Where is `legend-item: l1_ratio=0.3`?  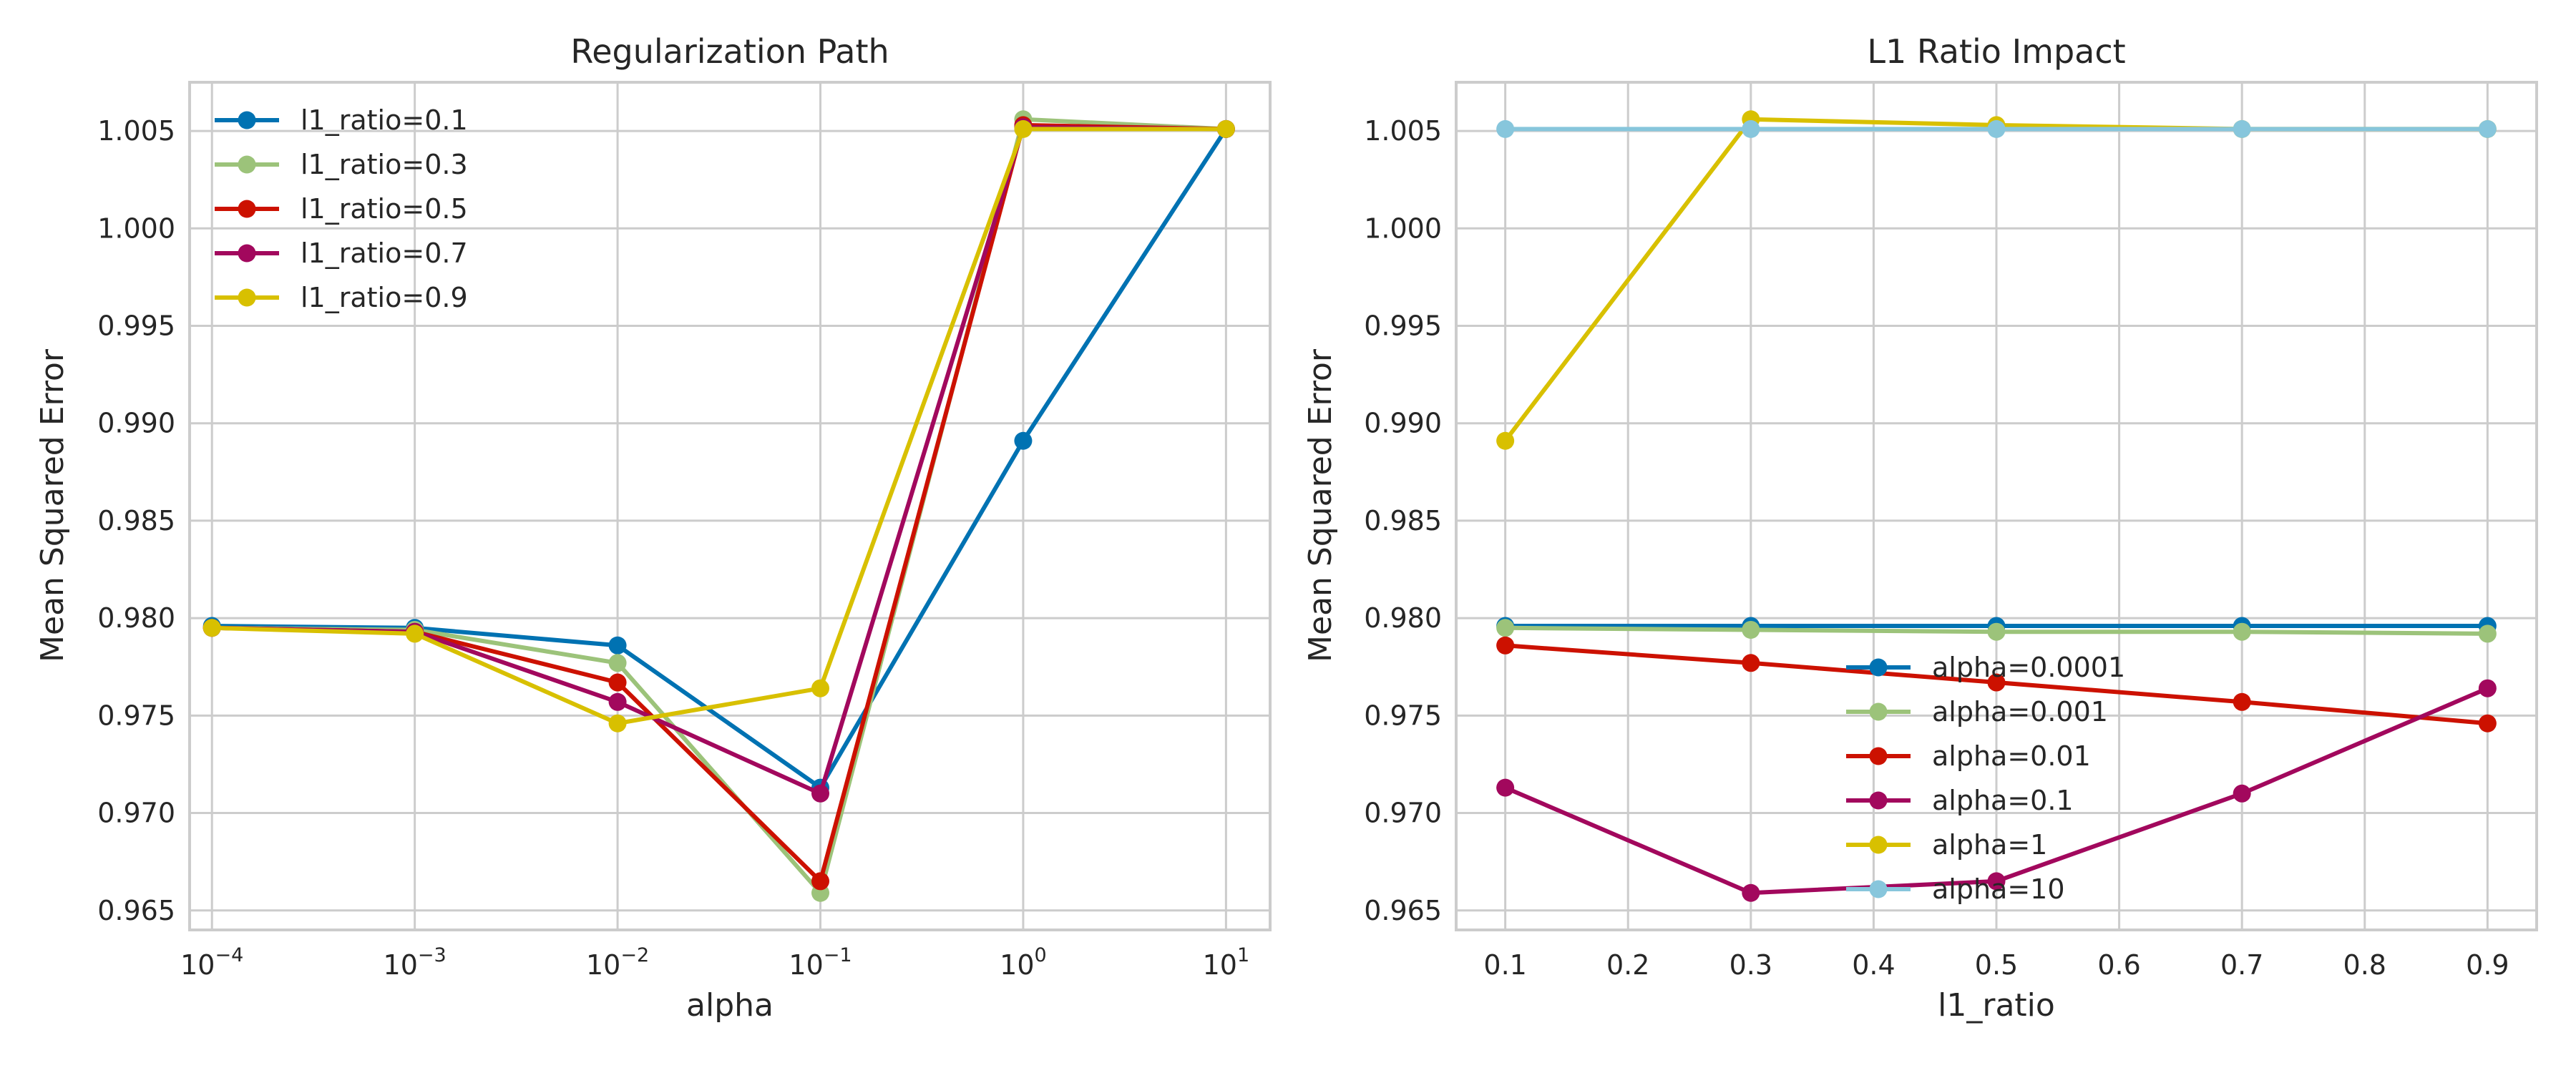
legend-item: l1_ratio=0.3 is located at coordinates (341, 164).